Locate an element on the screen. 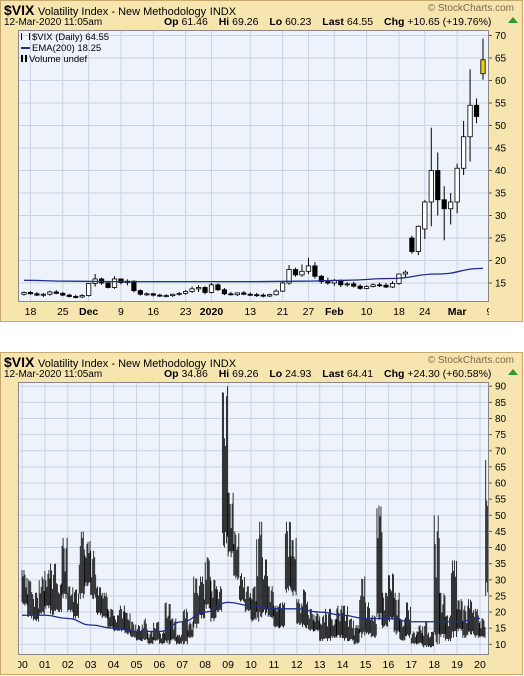  symbol: $VIX is located at coordinates (19, 362).